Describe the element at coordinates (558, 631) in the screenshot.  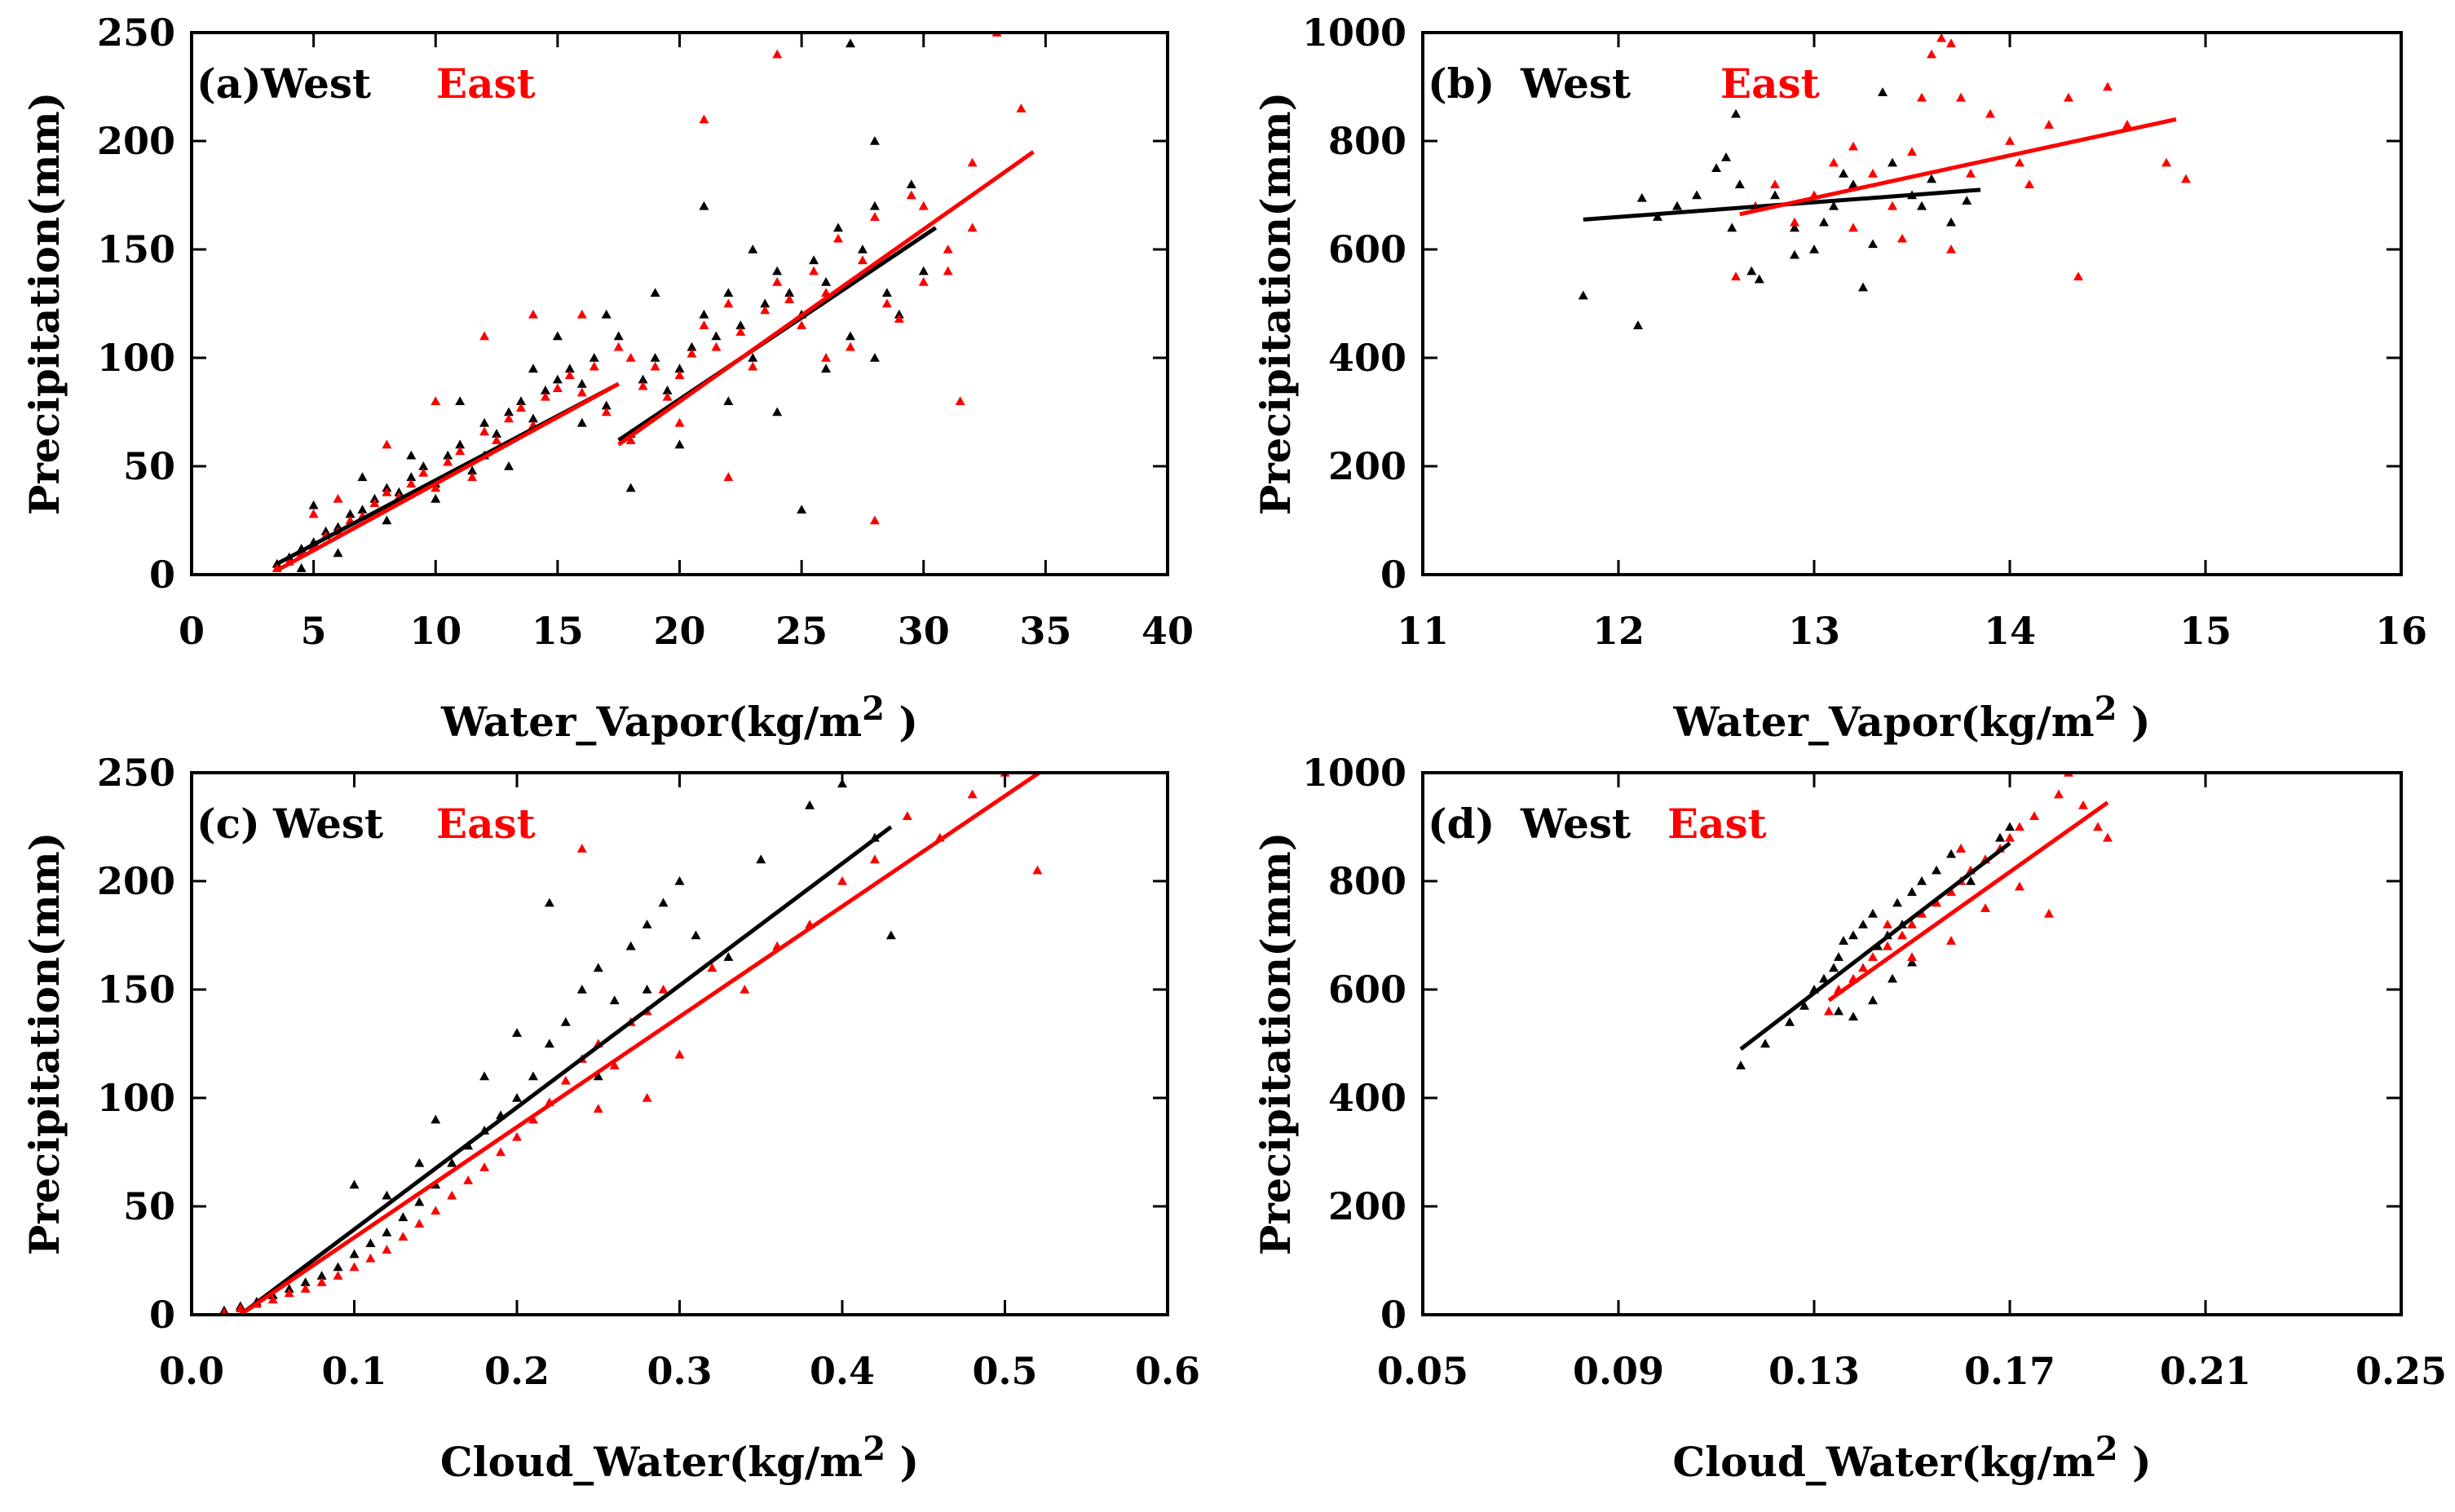
I see `x-tick-label: 15` at that location.